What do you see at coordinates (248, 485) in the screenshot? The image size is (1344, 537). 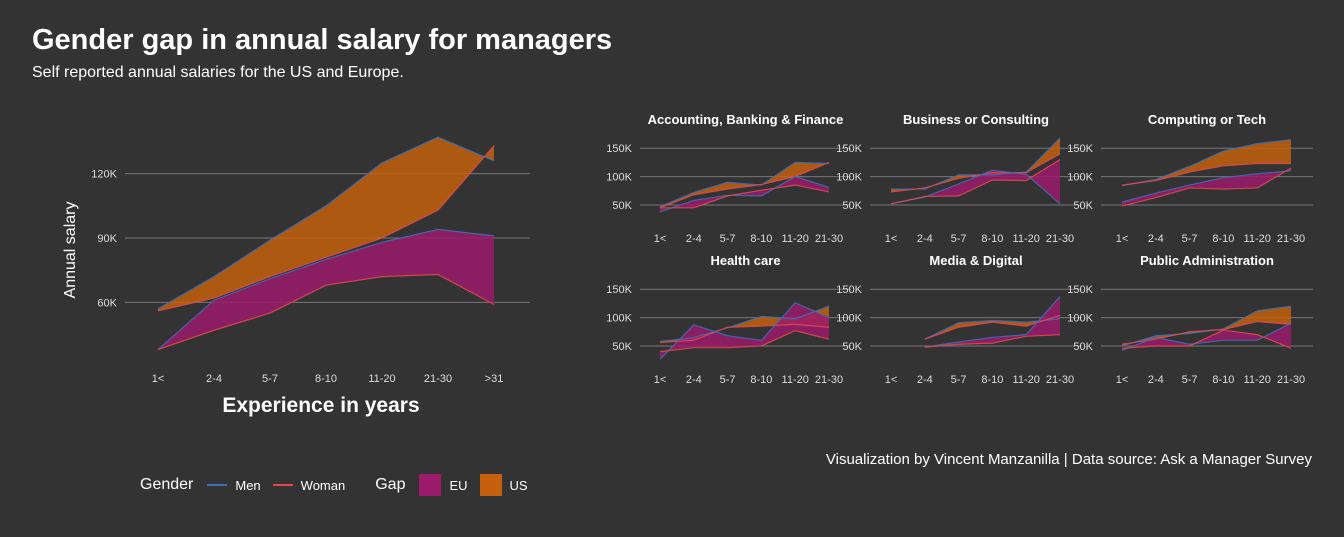 I see `legend-men-label: Men` at bounding box center [248, 485].